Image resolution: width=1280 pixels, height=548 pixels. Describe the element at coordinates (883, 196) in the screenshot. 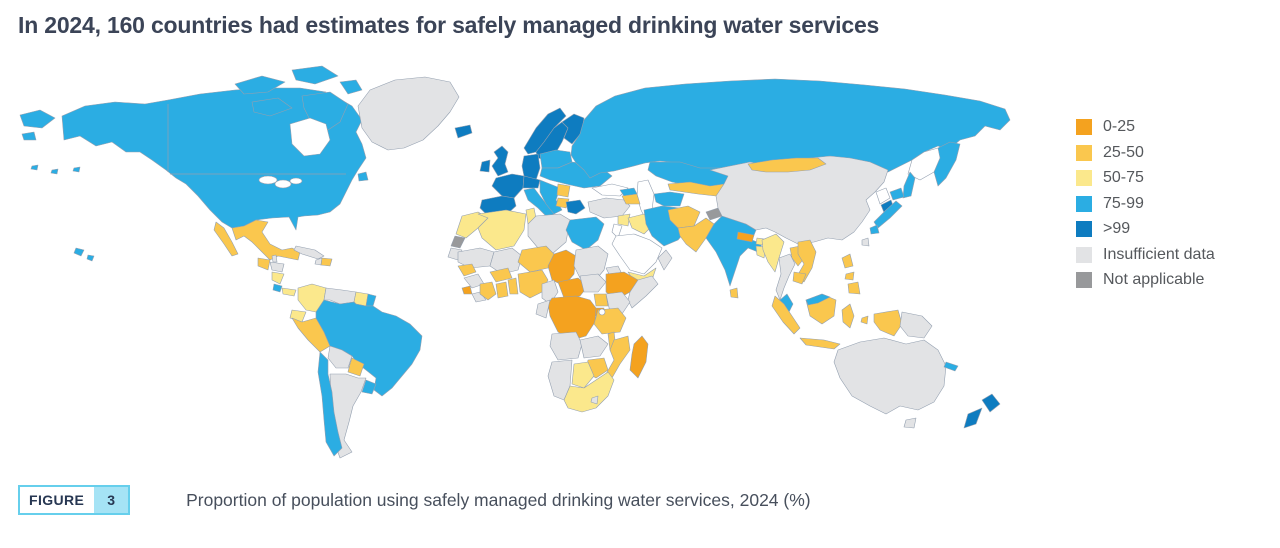

I see `region-north-korea` at that location.